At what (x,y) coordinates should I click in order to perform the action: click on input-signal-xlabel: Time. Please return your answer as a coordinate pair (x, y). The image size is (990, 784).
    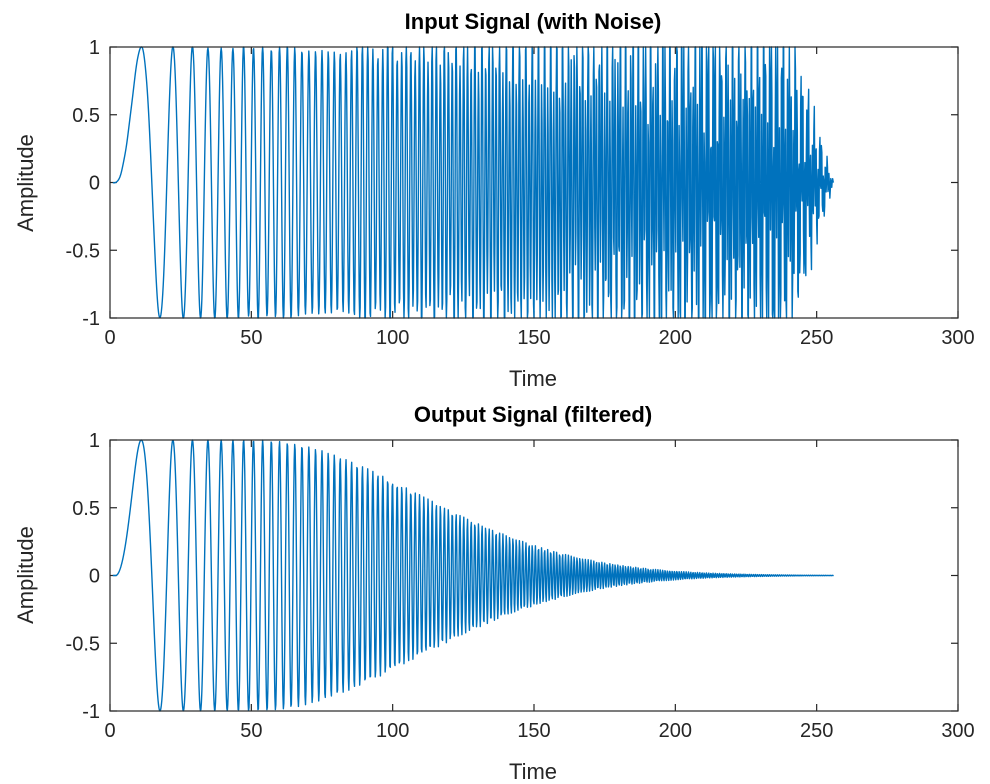
    Looking at the image, I should click on (533, 378).